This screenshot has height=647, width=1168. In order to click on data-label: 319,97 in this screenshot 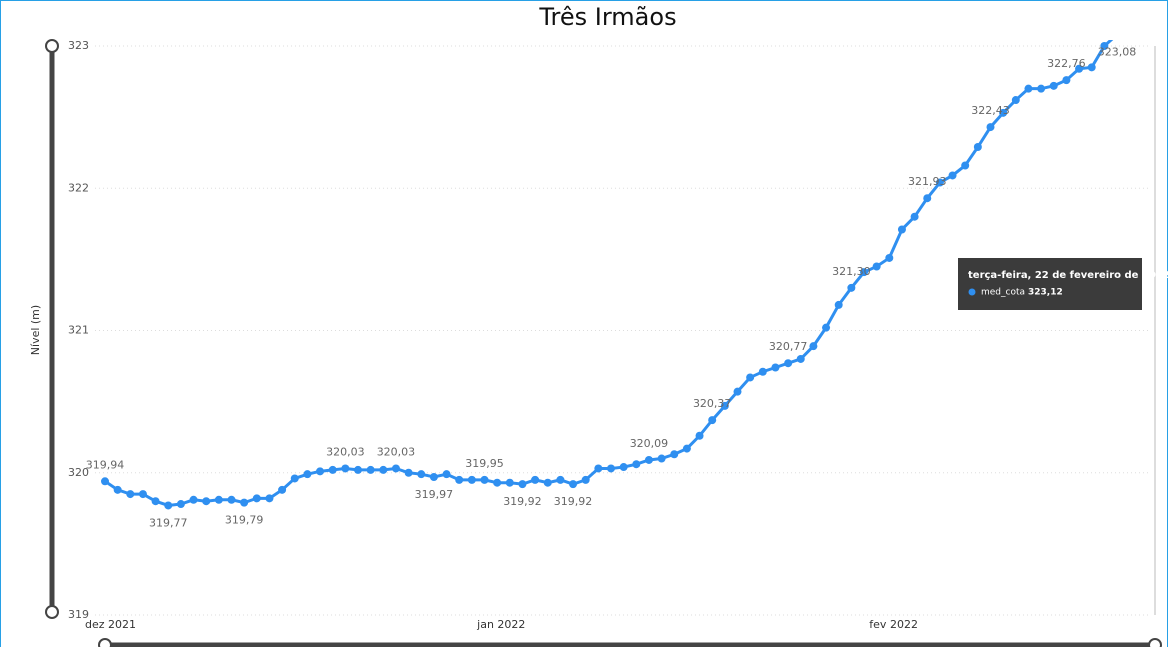, I will do `click(434, 494)`.